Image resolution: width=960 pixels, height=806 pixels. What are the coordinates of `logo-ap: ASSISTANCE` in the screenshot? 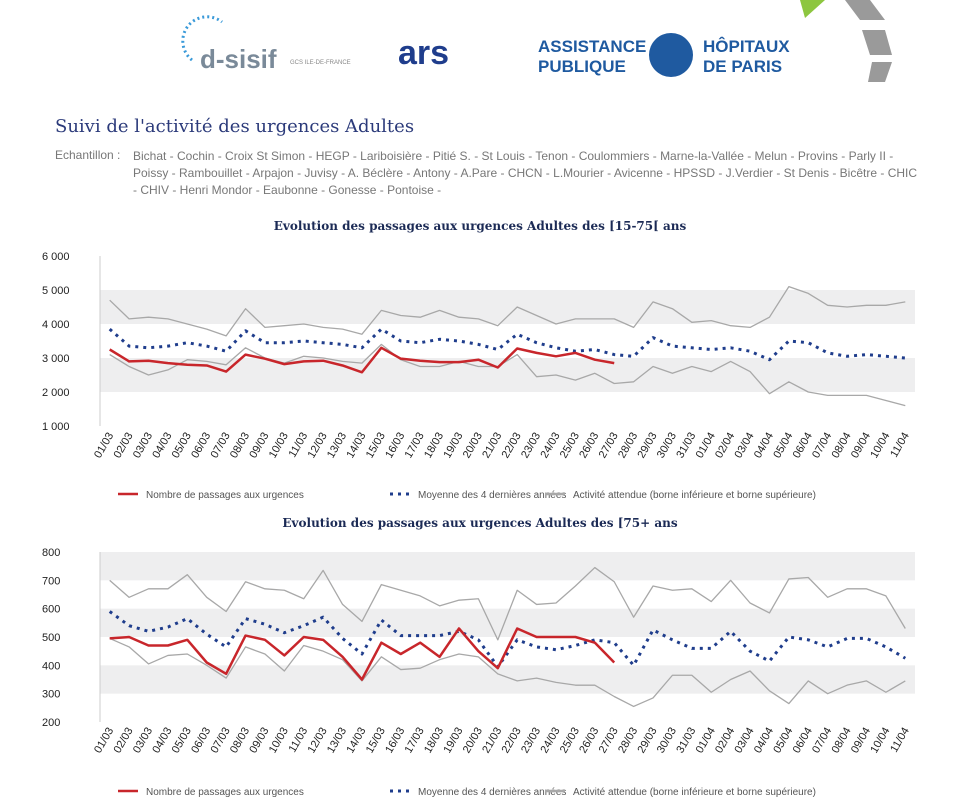 It's located at (592, 46).